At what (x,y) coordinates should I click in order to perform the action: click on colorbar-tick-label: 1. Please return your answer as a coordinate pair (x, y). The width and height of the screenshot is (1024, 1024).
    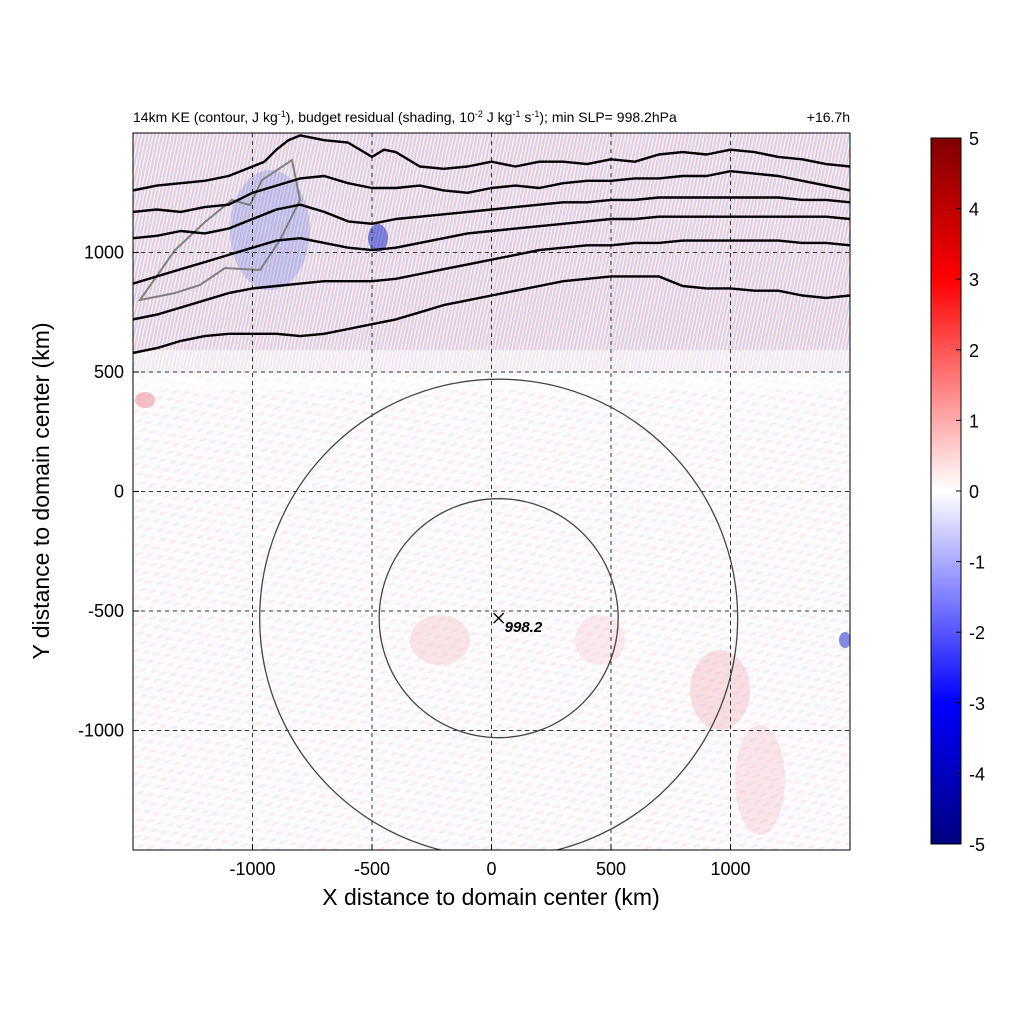
    Looking at the image, I should click on (974, 421).